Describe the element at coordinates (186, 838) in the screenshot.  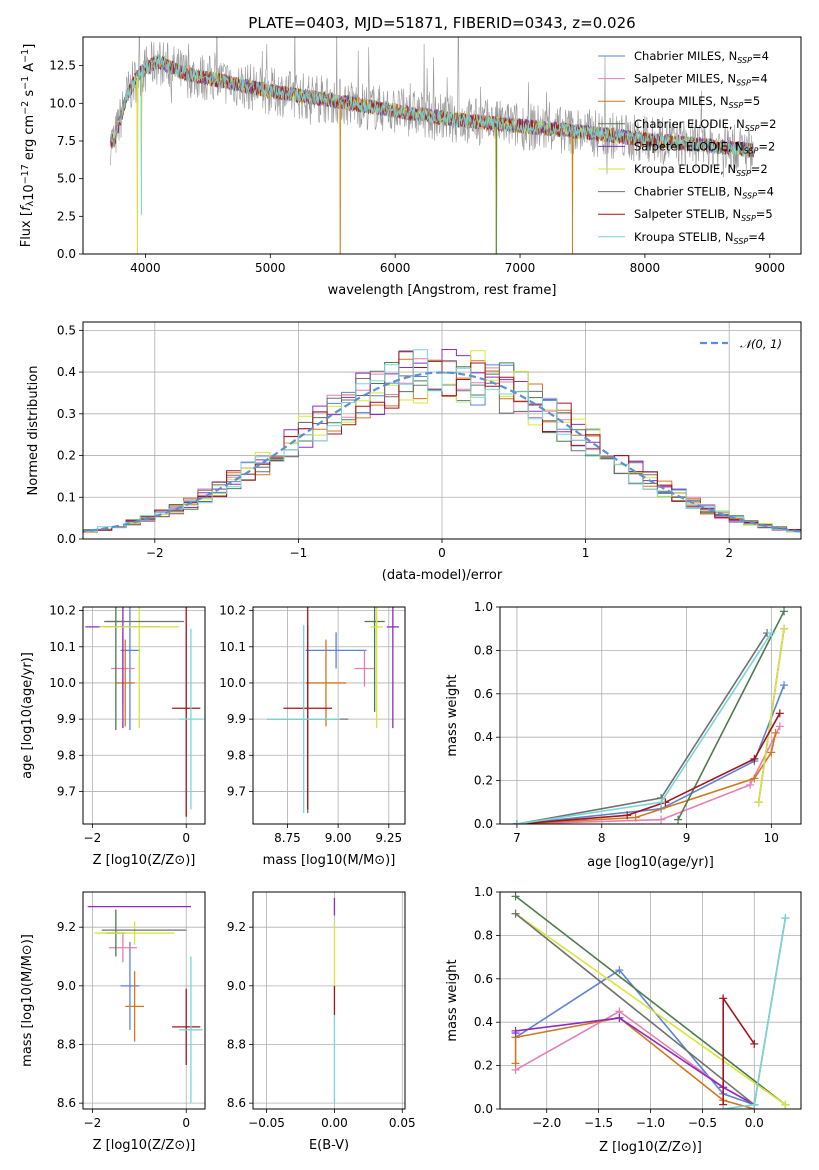
I see `x-tick-label: 0` at that location.